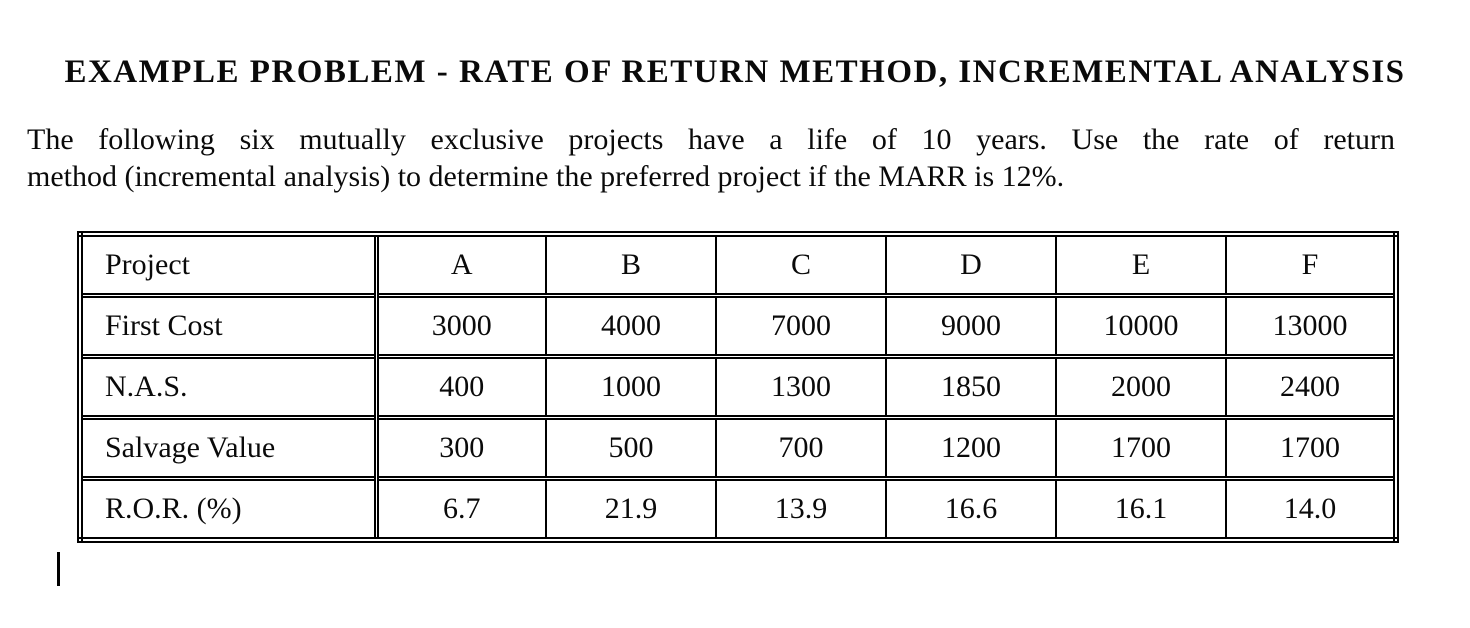 The height and width of the screenshot is (628, 1470). I want to click on data-cell: 14.0, so click(1311, 508).